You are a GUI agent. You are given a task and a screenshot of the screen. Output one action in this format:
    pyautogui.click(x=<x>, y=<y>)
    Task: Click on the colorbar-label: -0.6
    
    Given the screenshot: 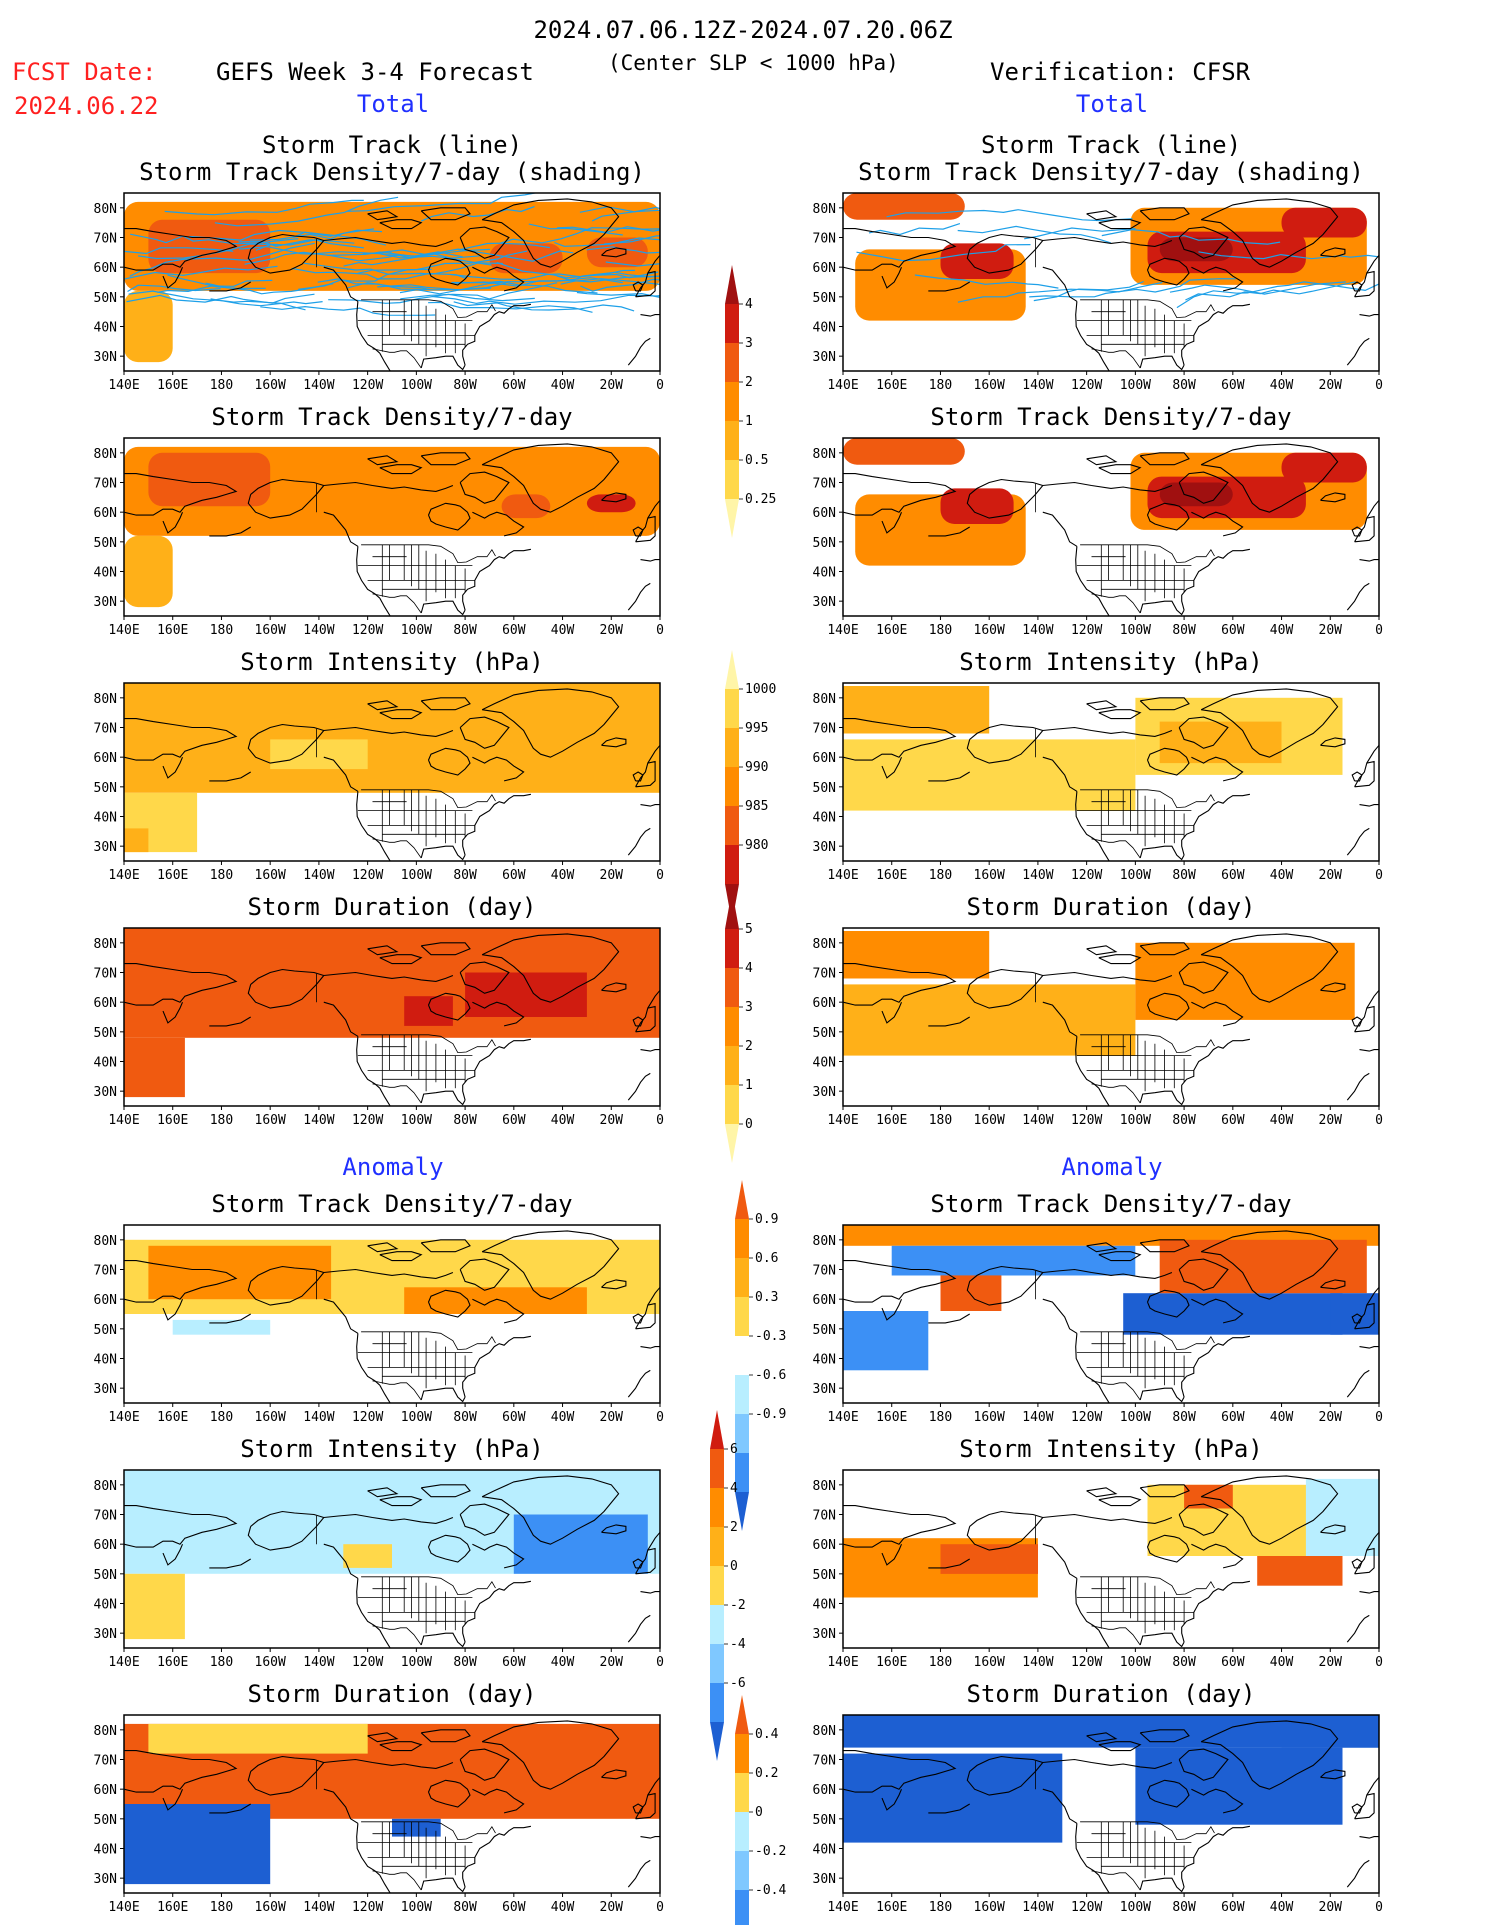 What is the action you would take?
    pyautogui.click(x=770, y=1375)
    